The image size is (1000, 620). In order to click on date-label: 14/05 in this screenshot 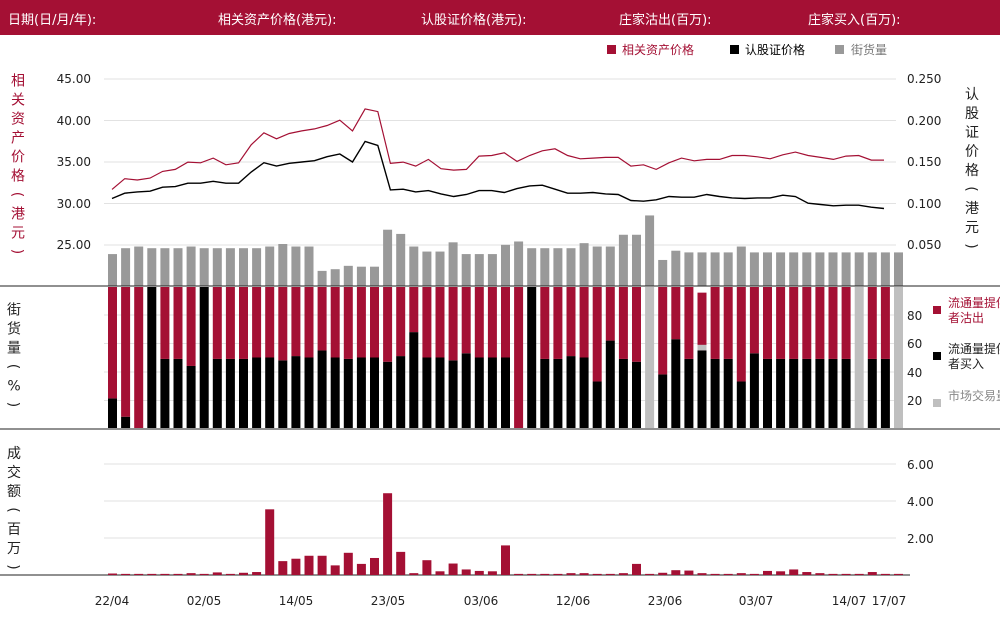, I will do `click(296, 601)`.